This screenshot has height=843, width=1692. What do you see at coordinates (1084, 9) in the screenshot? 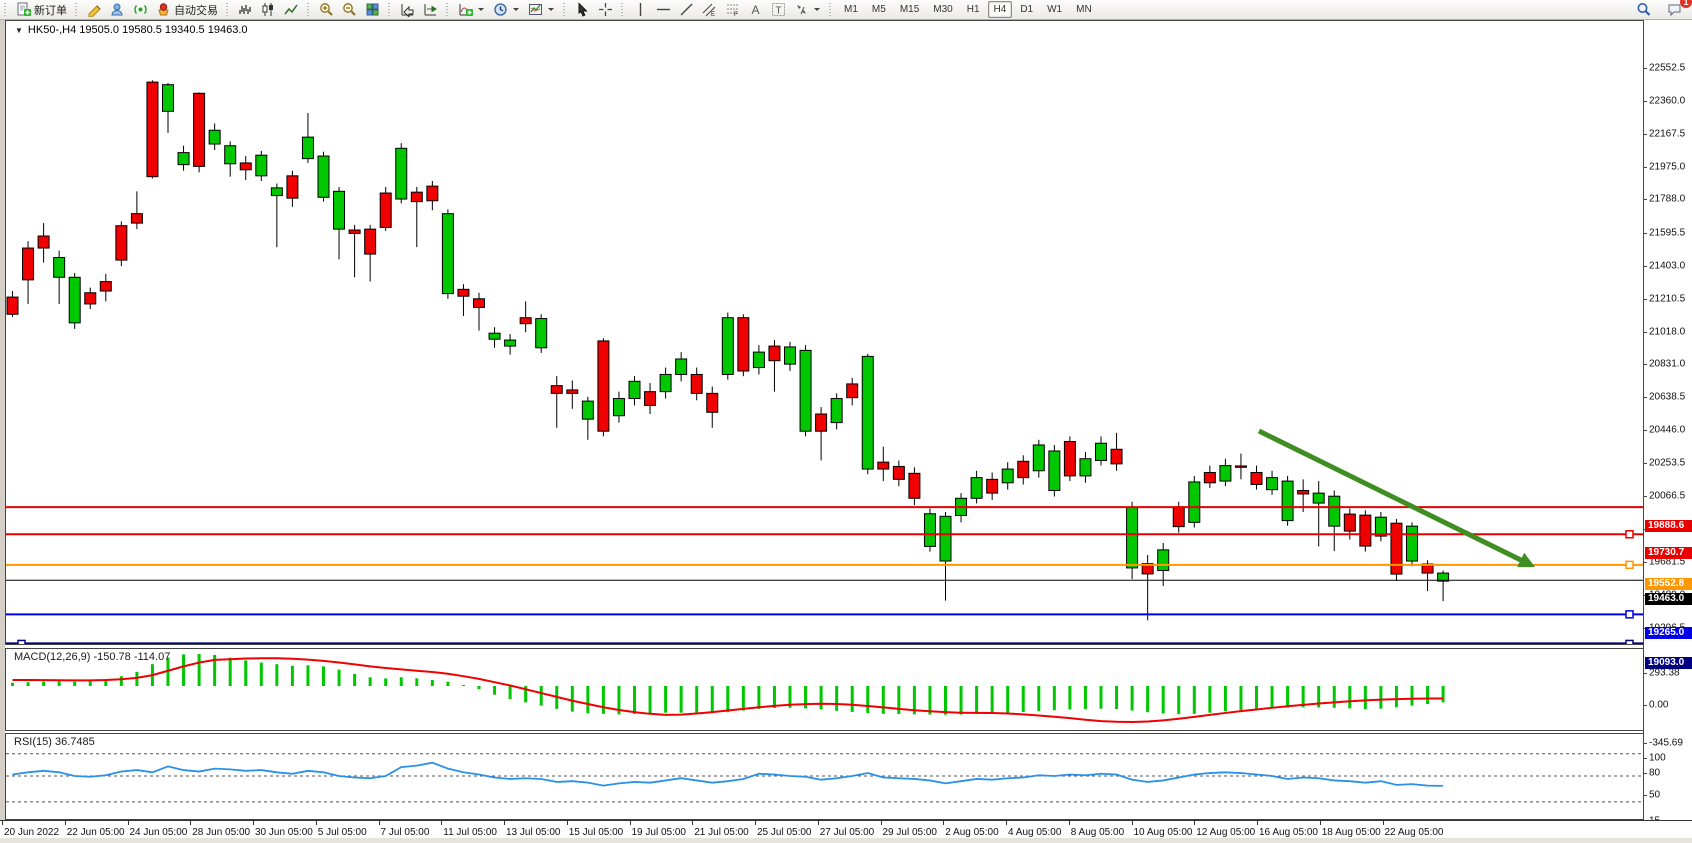
I see `timeframe-button-mn: MN` at bounding box center [1084, 9].